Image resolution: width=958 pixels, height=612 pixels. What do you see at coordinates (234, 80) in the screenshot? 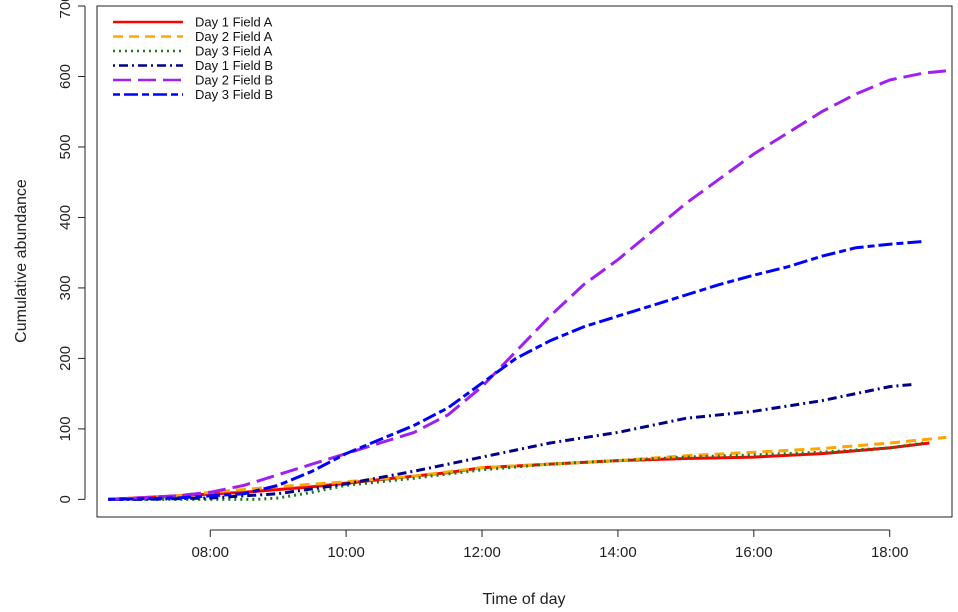
I see `legend-label-5: Day 2 Field B` at bounding box center [234, 80].